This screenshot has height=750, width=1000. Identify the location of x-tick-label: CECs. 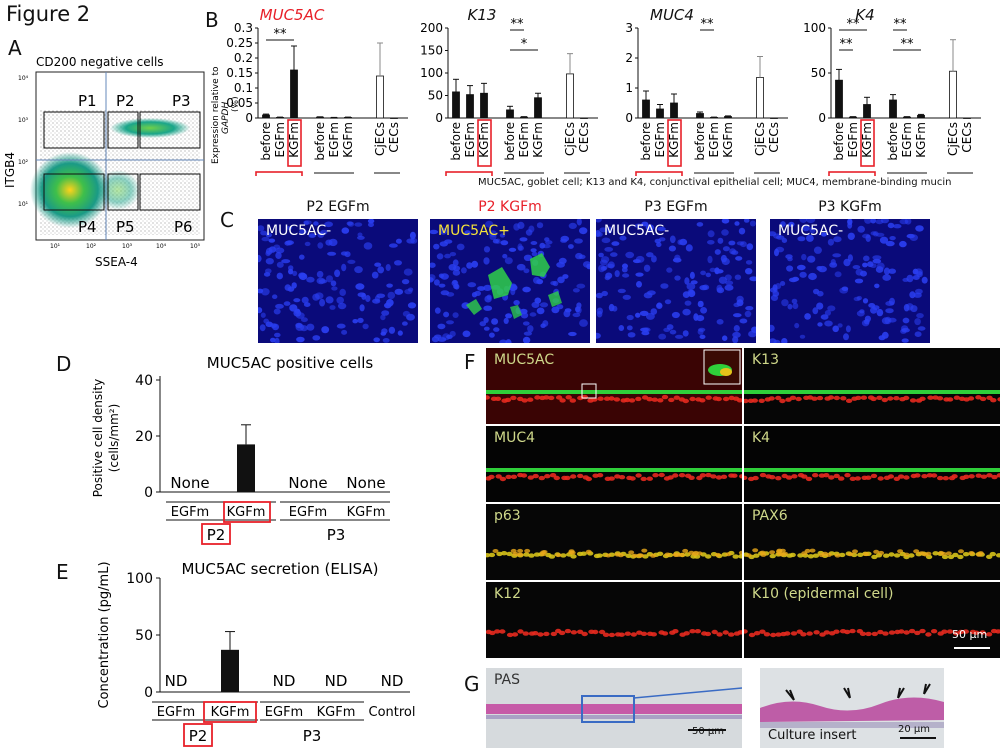
(394, 137).